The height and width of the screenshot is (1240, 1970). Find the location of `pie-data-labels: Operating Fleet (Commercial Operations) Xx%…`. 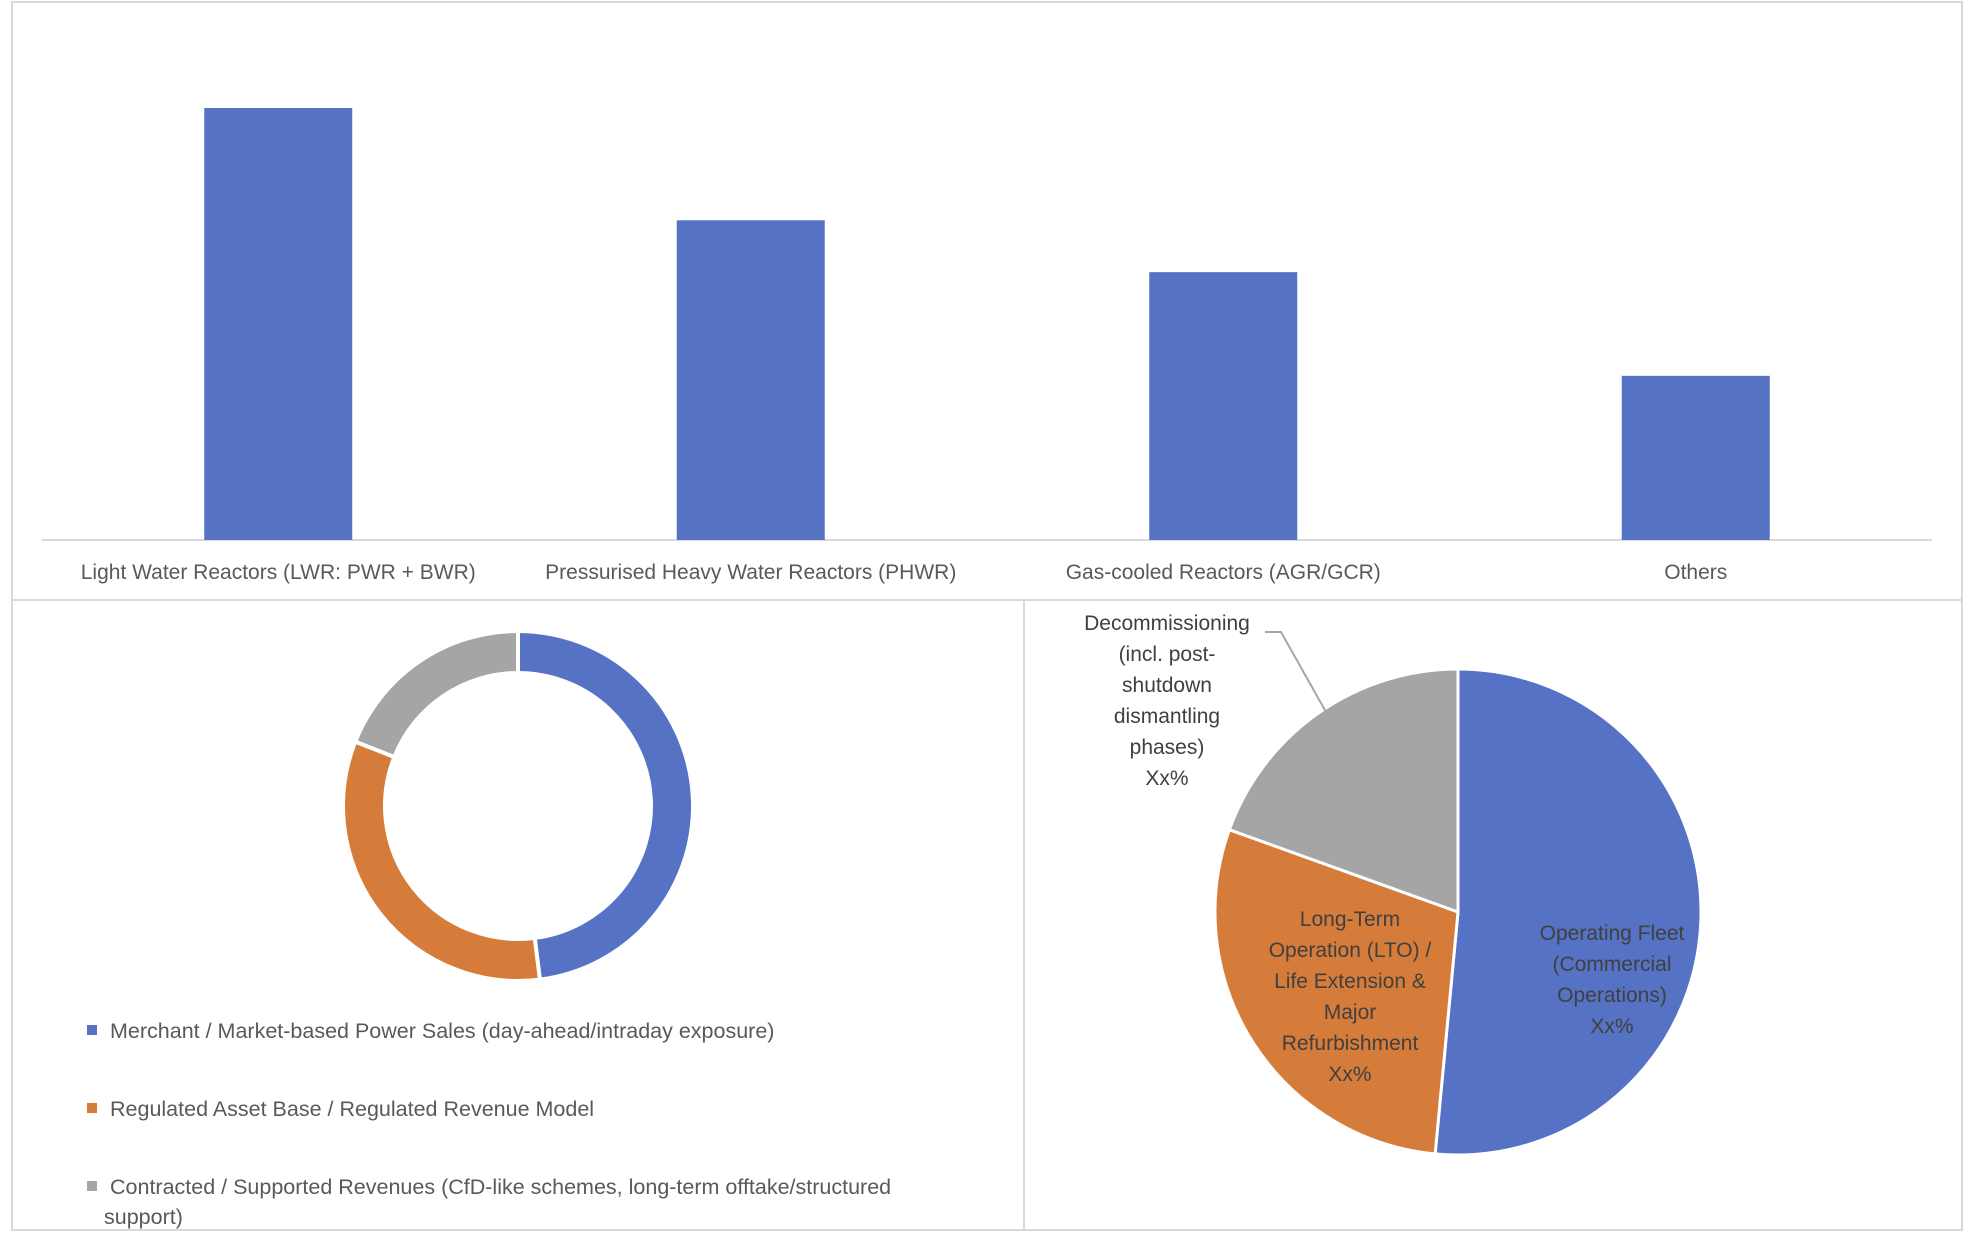

pie-data-labels: Operating Fleet (Commercial Operations) Xx%… is located at coordinates (1384, 849).